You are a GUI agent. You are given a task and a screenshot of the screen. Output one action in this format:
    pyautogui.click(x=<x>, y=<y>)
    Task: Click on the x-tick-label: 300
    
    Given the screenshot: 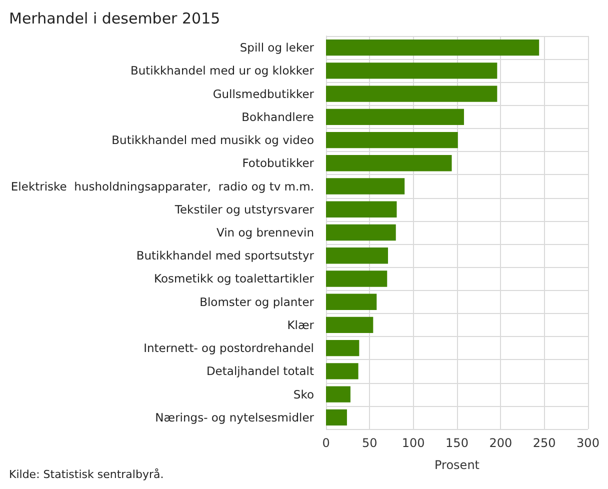 What is the action you would take?
    pyautogui.click(x=588, y=443)
    